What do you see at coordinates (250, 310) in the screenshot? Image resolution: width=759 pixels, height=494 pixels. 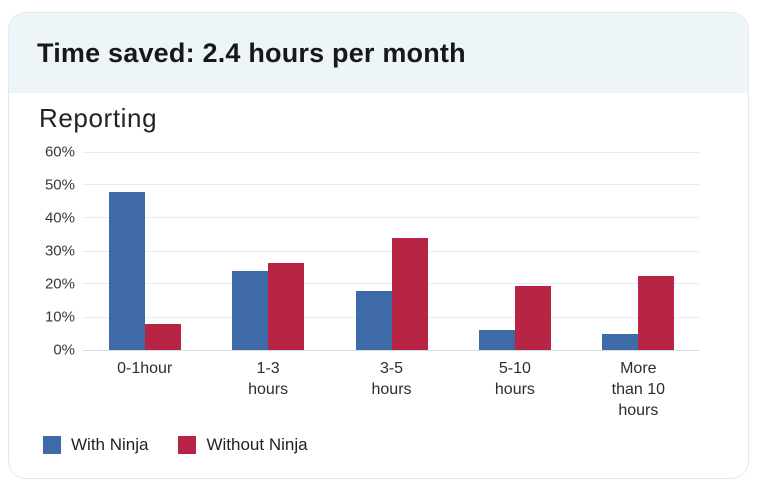 I see `bar-with-ninja-1-3-hours` at bounding box center [250, 310].